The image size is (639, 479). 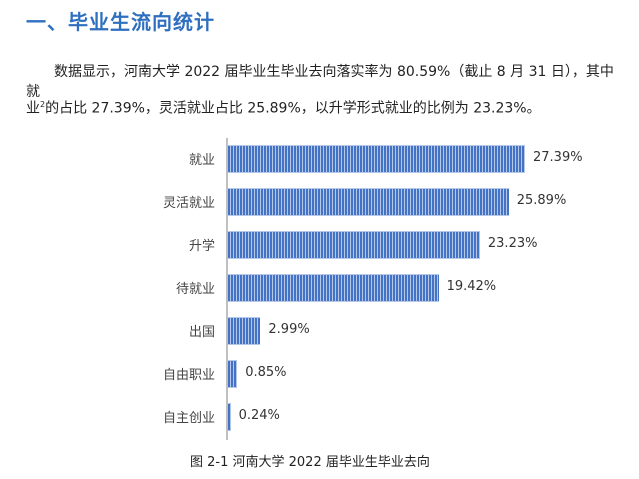 What do you see at coordinates (33, 108) in the screenshot?
I see `text-fragment: 业` at bounding box center [33, 108].